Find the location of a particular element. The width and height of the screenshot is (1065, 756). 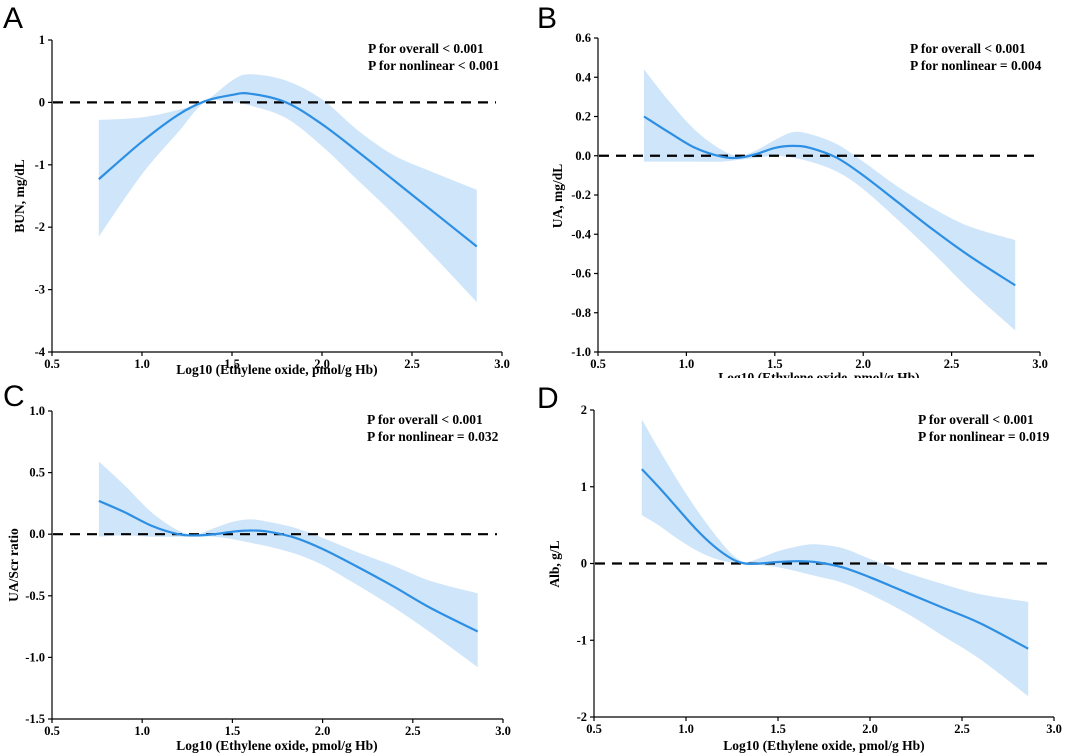

panel-label: A is located at coordinates (13, 18).